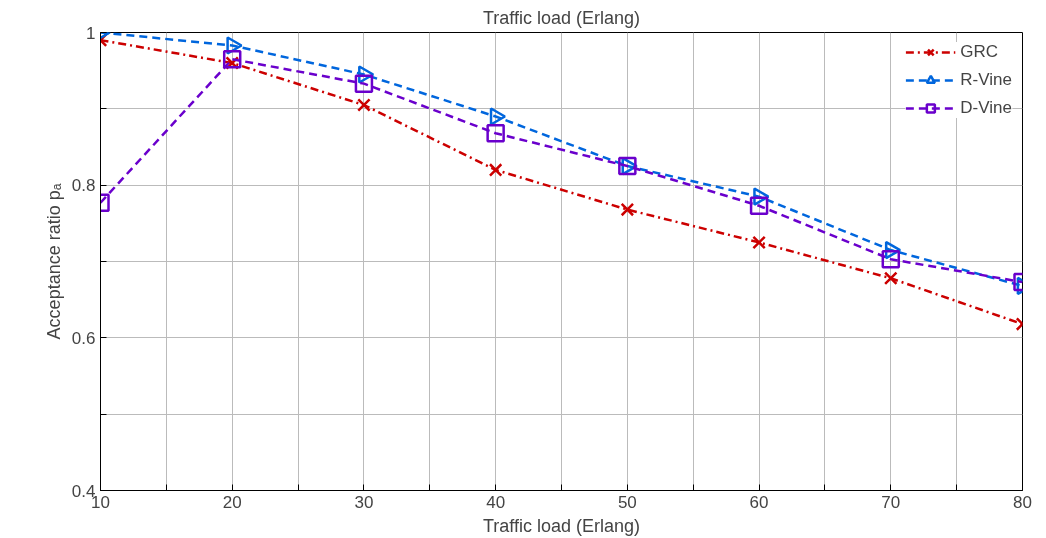 Image resolution: width=1046 pixels, height=538 pixels. What do you see at coordinates (561, 525) in the screenshot?
I see `x-axis-title: Traffic load (Erlang)` at bounding box center [561, 525].